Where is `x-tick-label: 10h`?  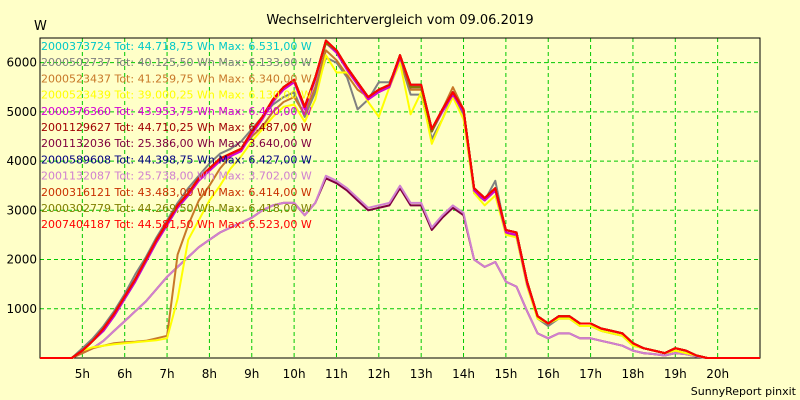
x-tick-label: 10h is located at coordinates (294, 374).